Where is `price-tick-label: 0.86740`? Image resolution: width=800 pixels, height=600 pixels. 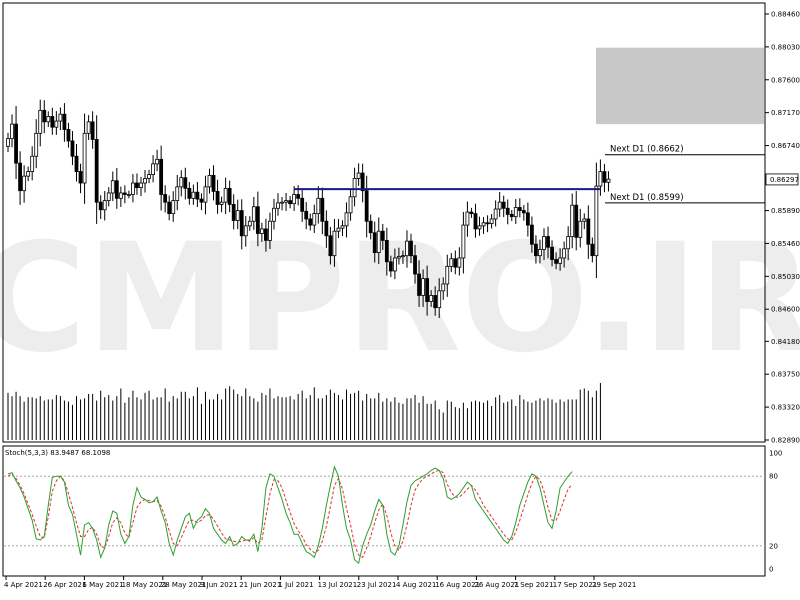
price-tick-label: 0.86740 is located at coordinates (785, 146).